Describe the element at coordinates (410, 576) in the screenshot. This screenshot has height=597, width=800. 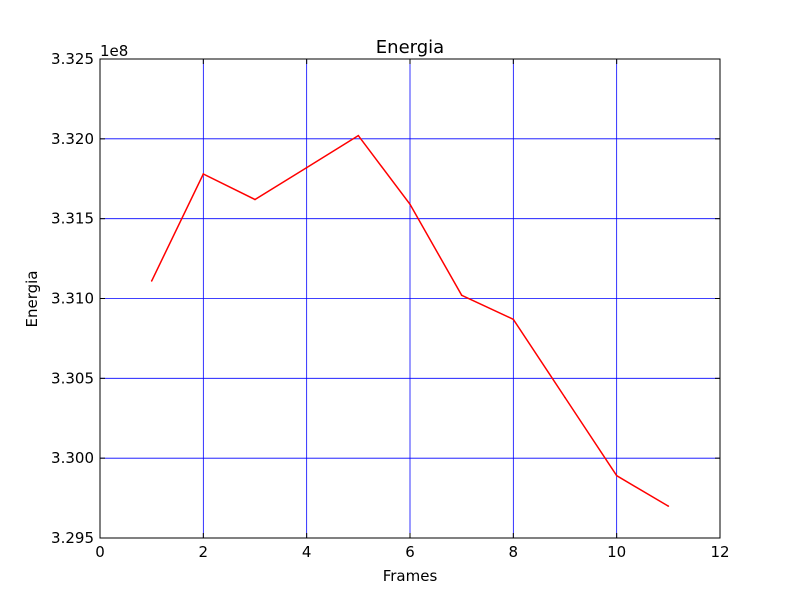
I see `x-axis-label: Frames` at that location.